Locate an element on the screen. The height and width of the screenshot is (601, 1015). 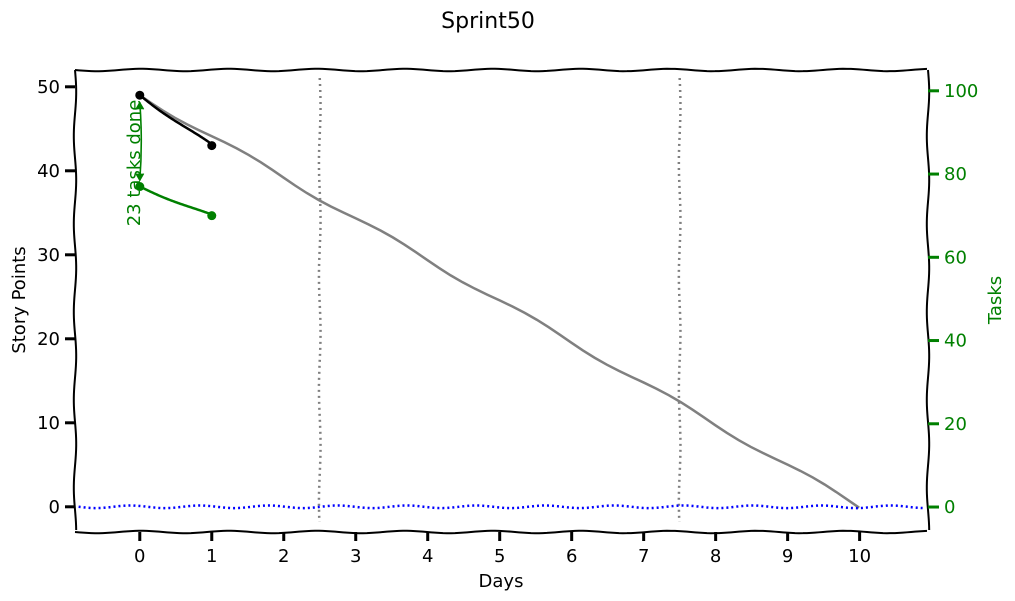
frame-bottom is located at coordinates (501, 532).